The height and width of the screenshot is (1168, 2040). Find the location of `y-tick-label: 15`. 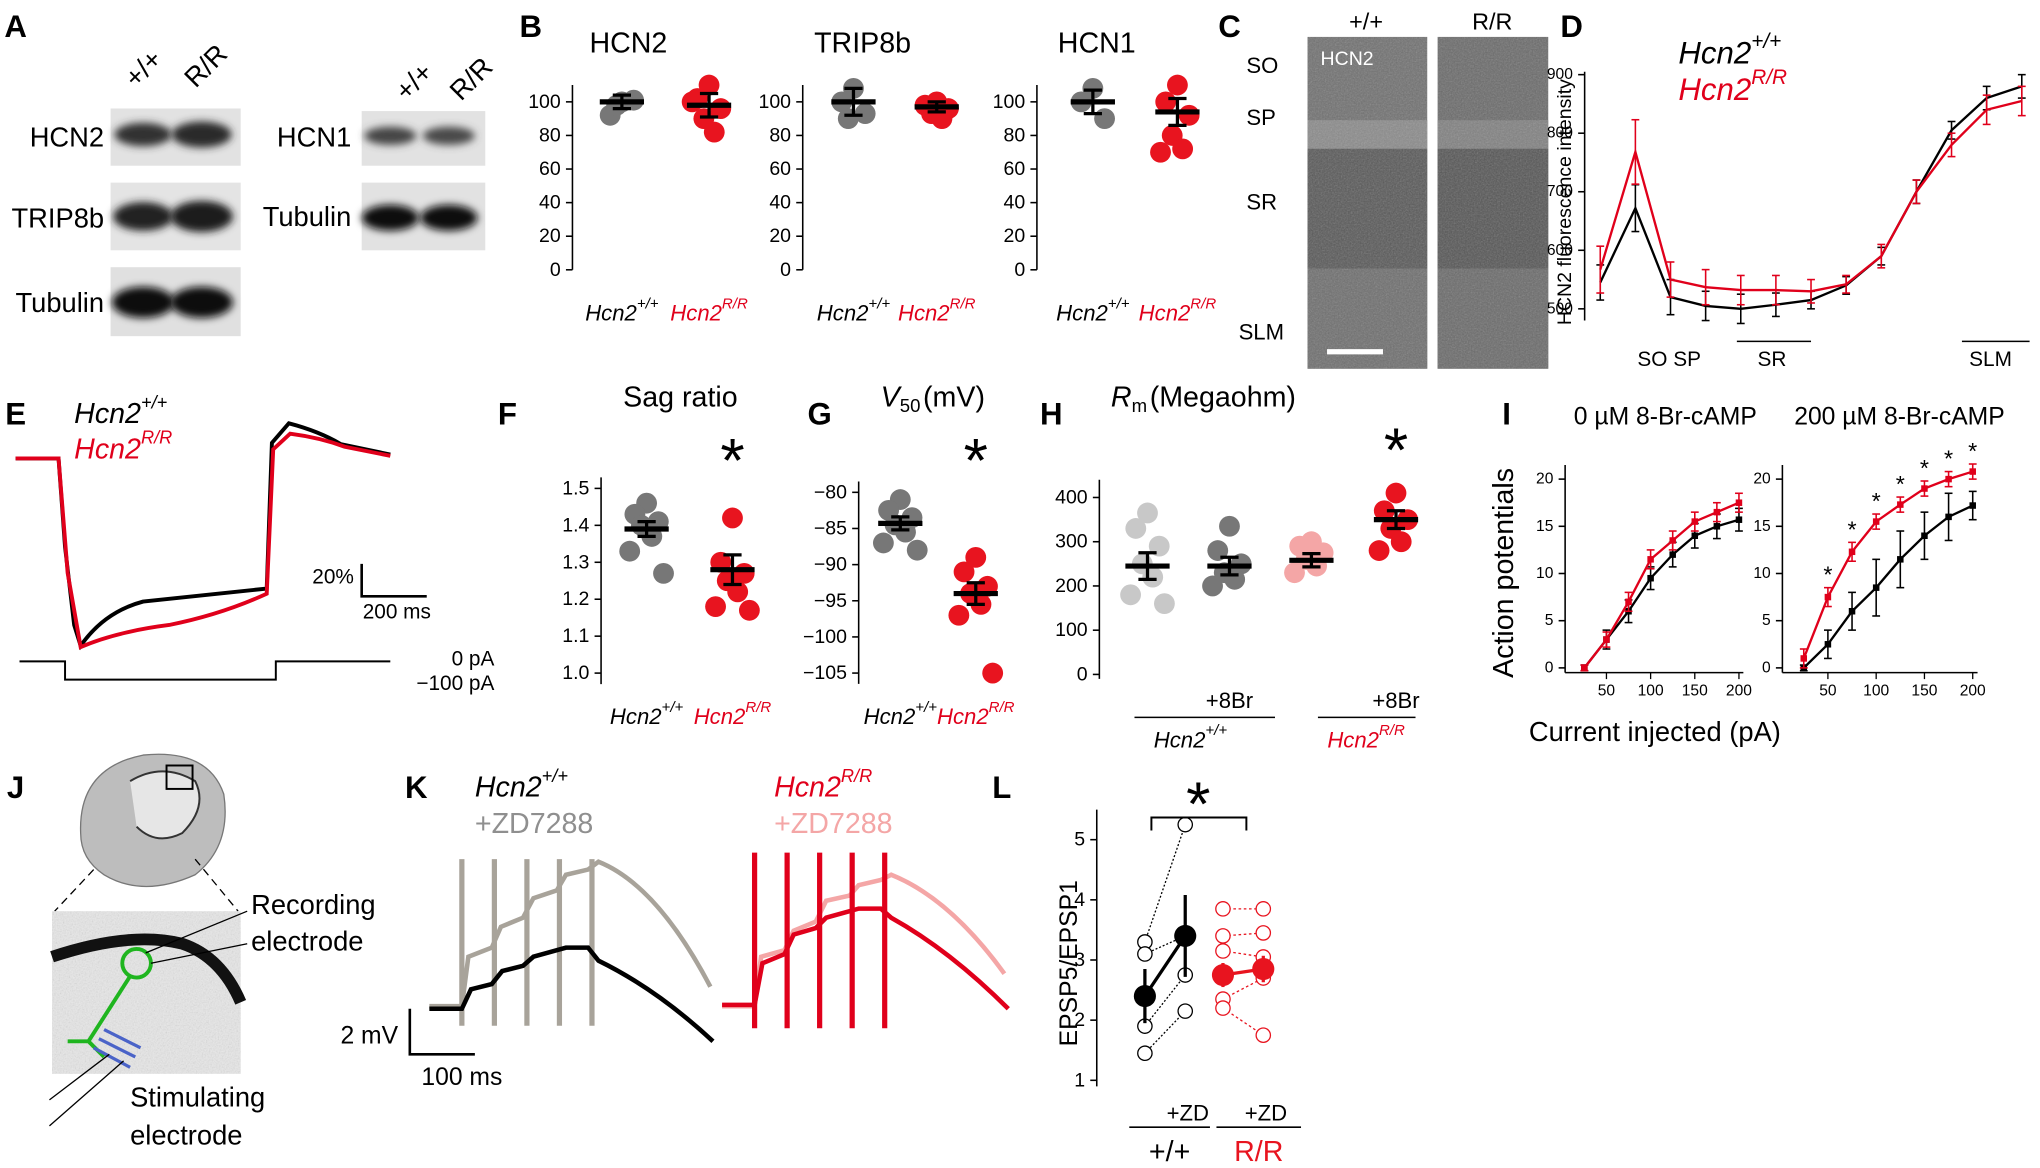

y-tick-label: 15 is located at coordinates (1545, 526).